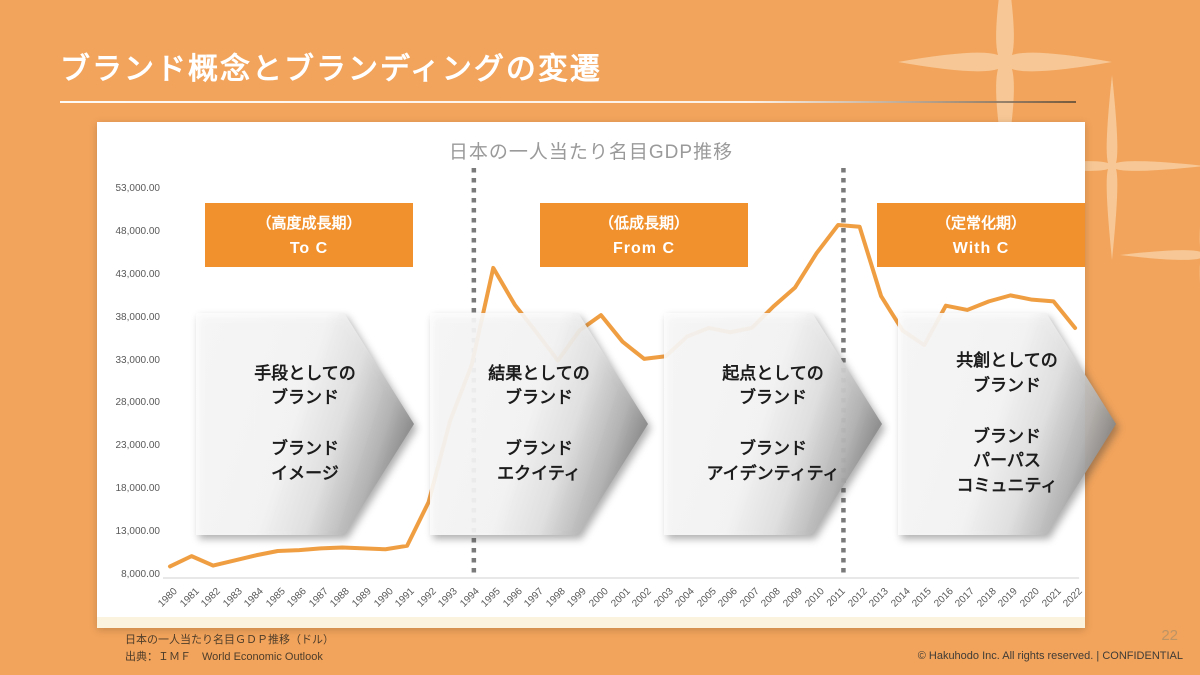 Image resolution: width=1200 pixels, height=675 pixels. Describe the element at coordinates (591, 152) in the screenshot. I see `chart-title: 日本の一人当たり名目GDP推移` at that location.